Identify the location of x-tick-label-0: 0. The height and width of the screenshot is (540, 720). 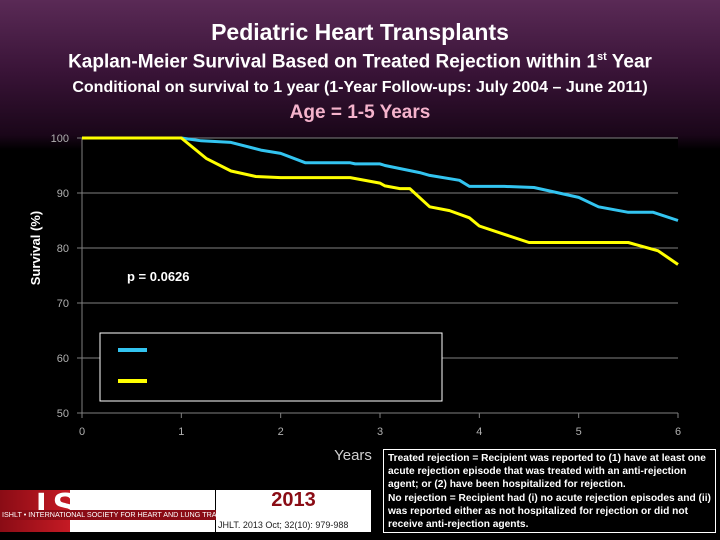
(82, 432).